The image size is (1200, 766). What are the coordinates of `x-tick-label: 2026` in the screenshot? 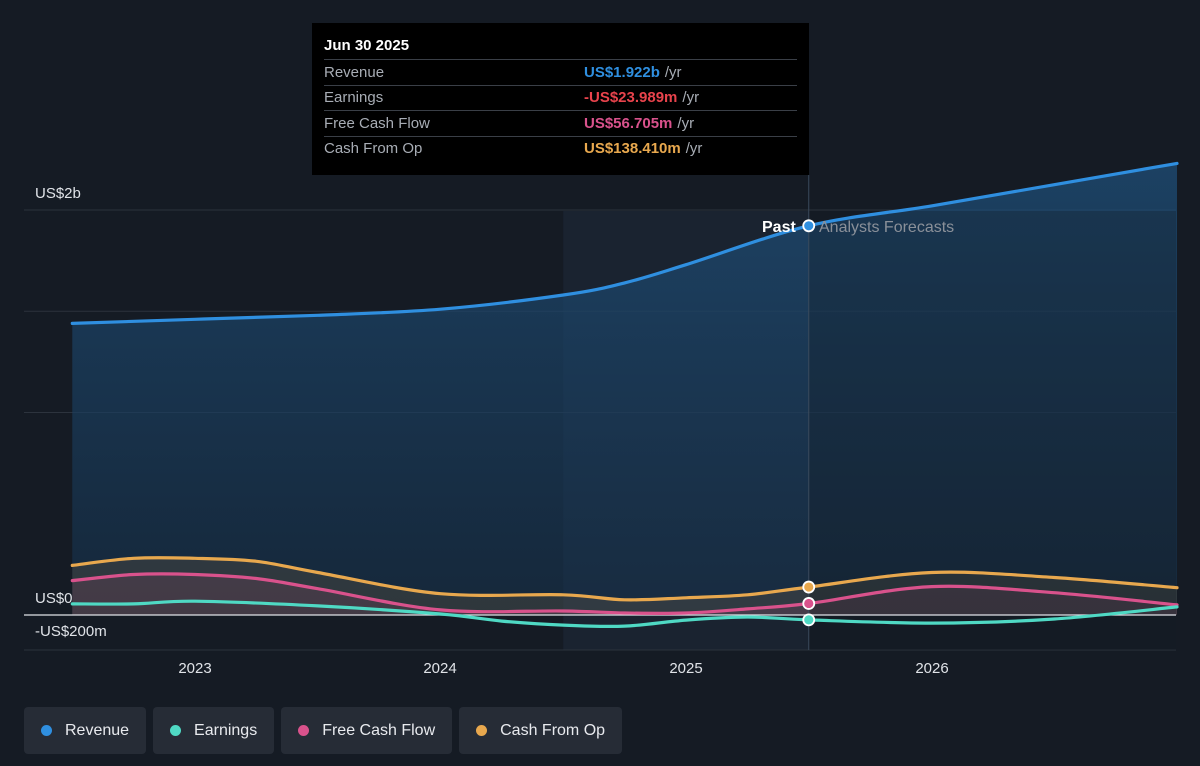 It's located at (932, 668).